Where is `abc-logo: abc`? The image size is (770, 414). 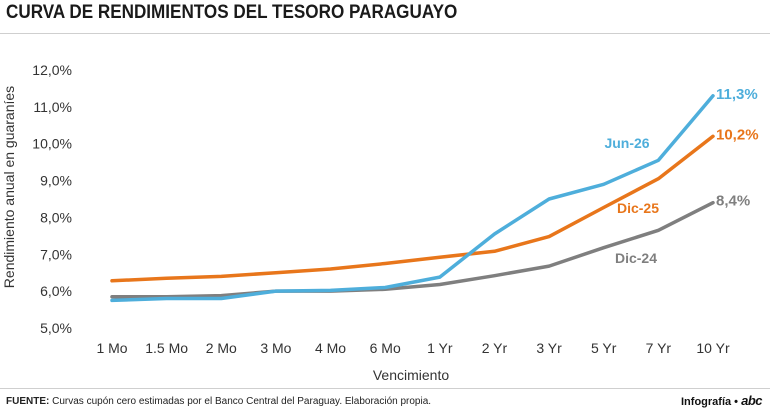
abc-logo: abc is located at coordinates (751, 400).